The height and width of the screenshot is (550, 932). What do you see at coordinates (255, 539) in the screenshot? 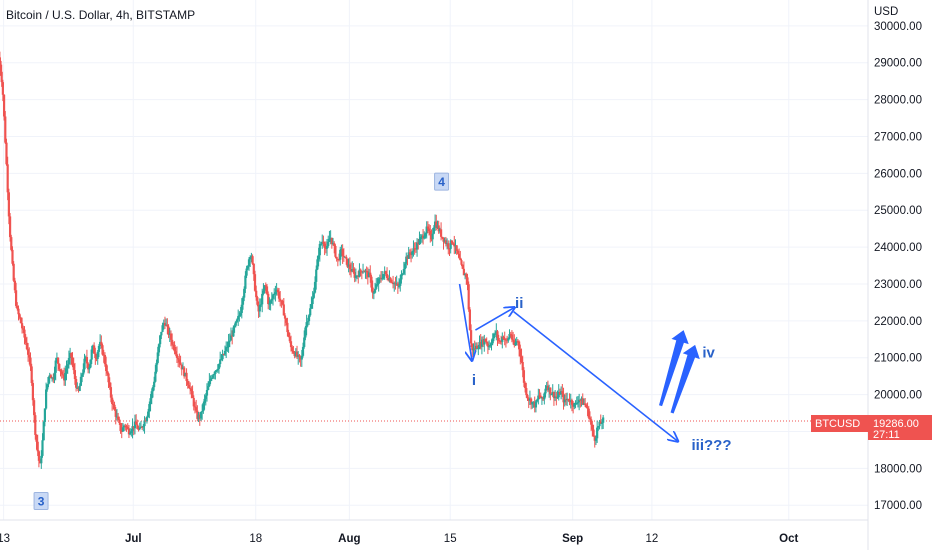
I see `x-tick-label: 18` at bounding box center [255, 539].